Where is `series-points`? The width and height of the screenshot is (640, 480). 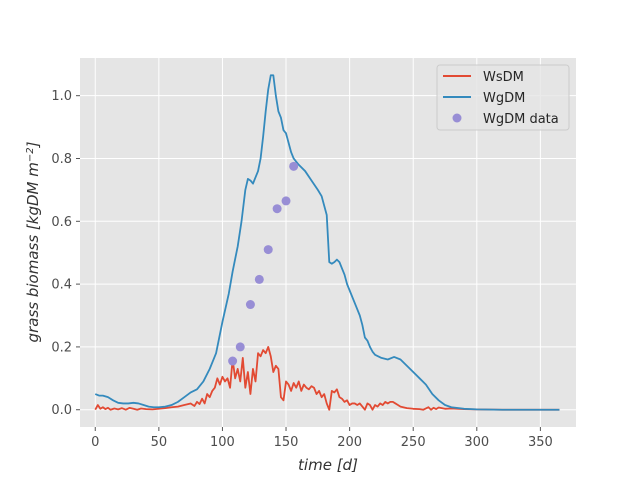 series-points is located at coordinates (263, 263).